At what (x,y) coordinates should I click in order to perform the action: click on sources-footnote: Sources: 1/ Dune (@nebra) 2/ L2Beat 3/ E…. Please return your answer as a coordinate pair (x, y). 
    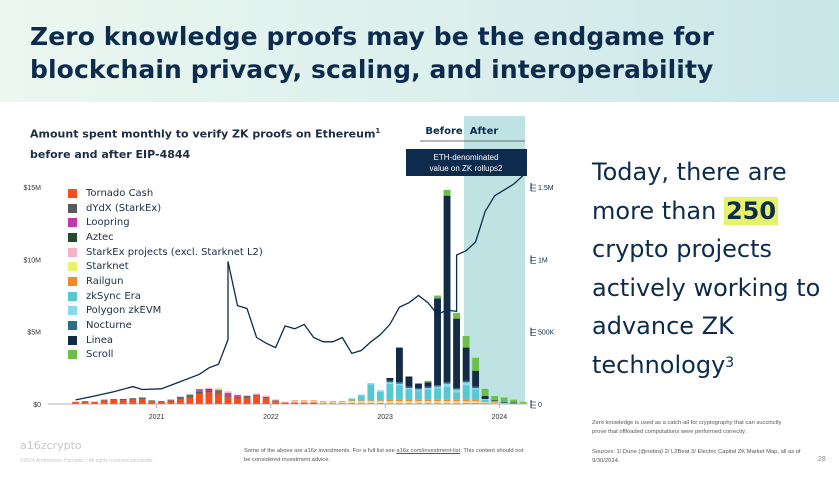
    Looking at the image, I should click on (696, 456).